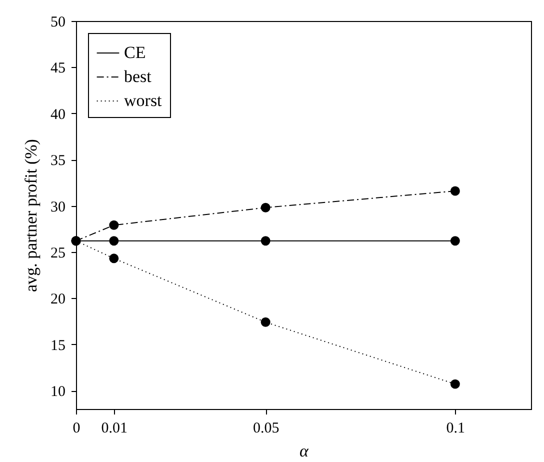  What do you see at coordinates (266, 428) in the screenshot?
I see `x-tick-label: 0.05` at bounding box center [266, 428].